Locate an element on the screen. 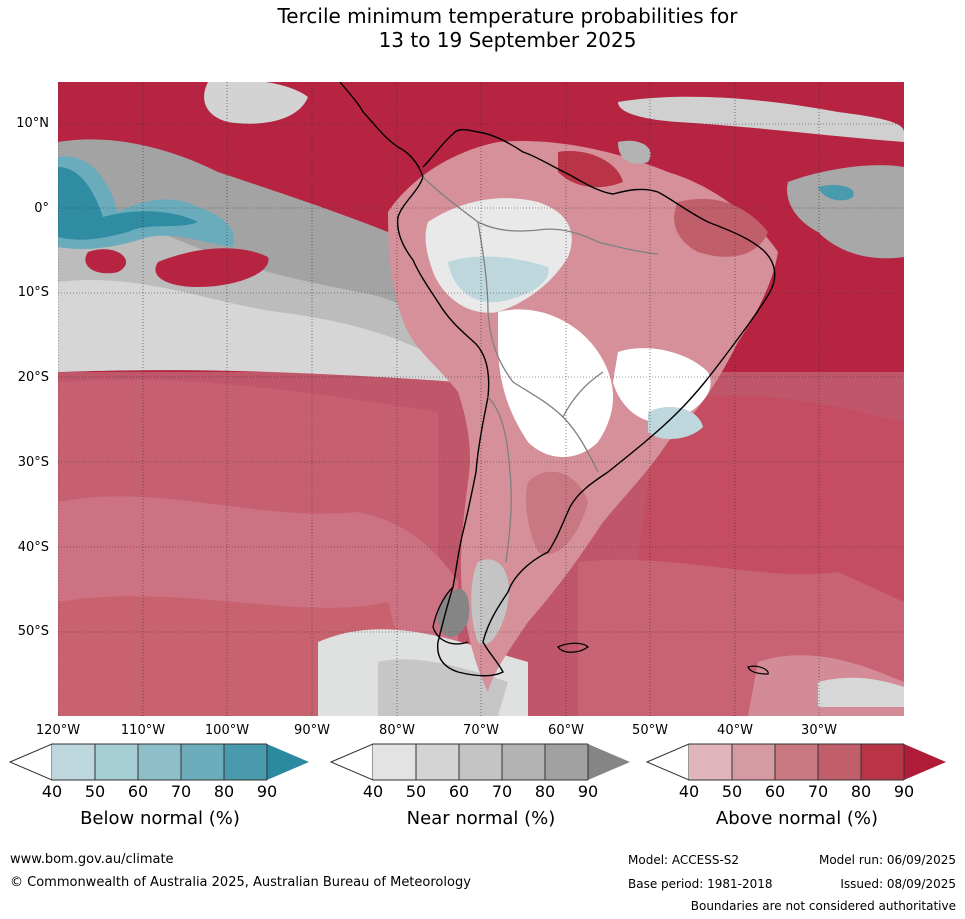 This screenshot has height=919, width=965. legend-above-colorbar is located at coordinates (796, 762).